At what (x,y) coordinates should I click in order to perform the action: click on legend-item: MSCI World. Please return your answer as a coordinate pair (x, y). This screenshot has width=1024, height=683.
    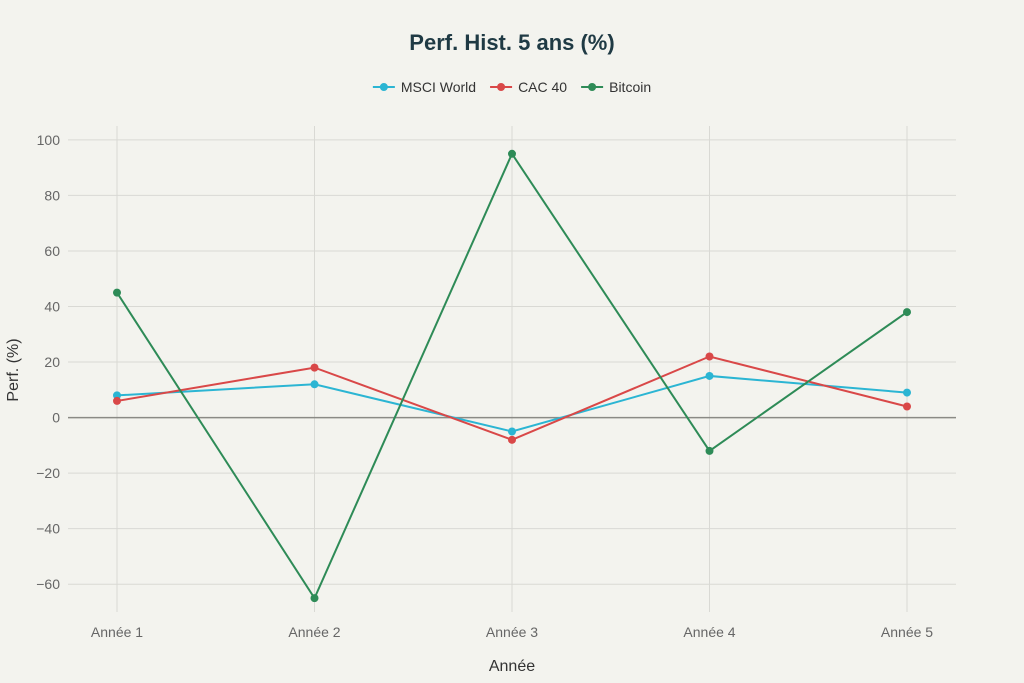
    Looking at the image, I should click on (424, 87).